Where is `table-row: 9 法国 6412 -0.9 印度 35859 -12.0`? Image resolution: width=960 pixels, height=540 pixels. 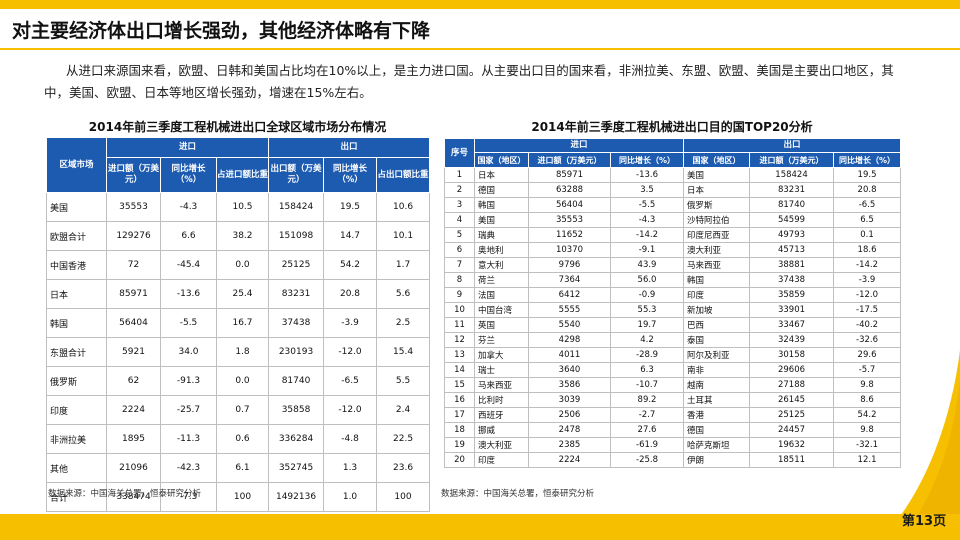 table-row: 9 法国 6412 -0.9 印度 35859 -12.0 is located at coordinates (673, 295).